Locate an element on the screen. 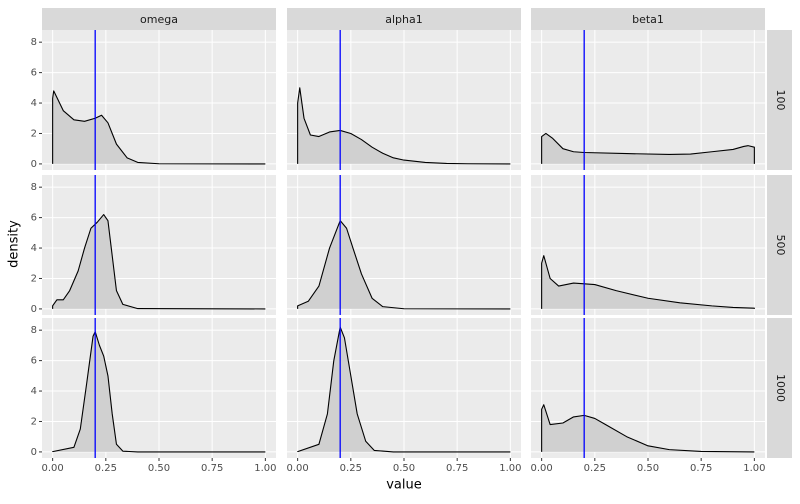  row-strip-label: 100 is located at coordinates (780, 100).